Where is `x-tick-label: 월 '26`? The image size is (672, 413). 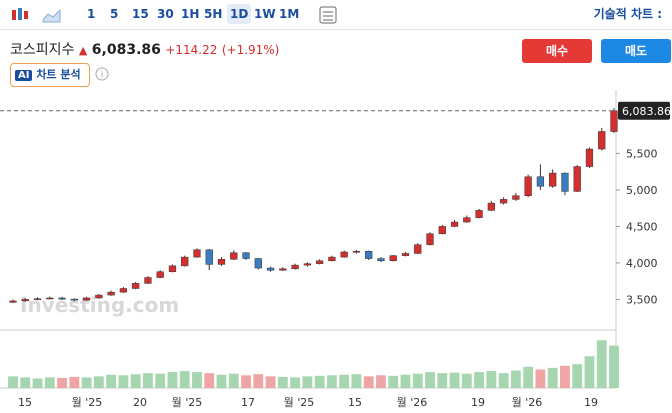
x-tick-label: 월 '26 is located at coordinates (527, 402).